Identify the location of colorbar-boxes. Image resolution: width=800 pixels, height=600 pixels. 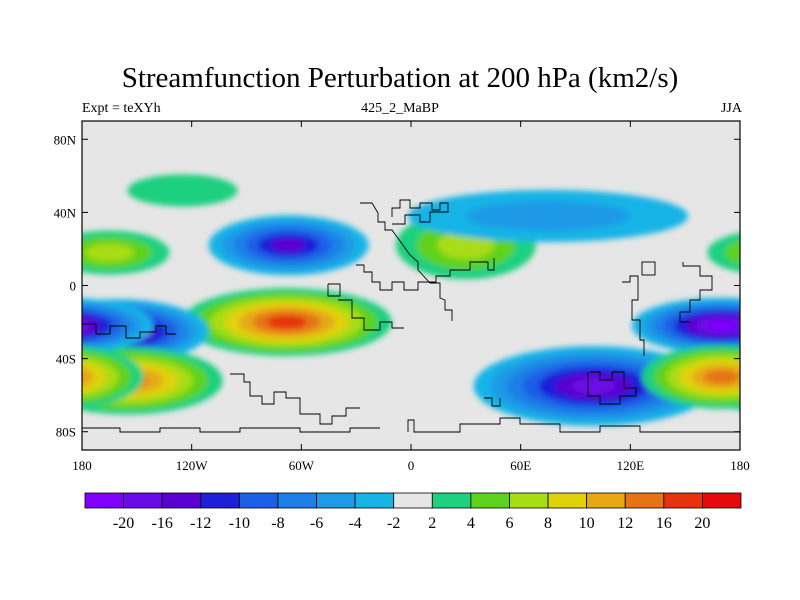
(413, 500).